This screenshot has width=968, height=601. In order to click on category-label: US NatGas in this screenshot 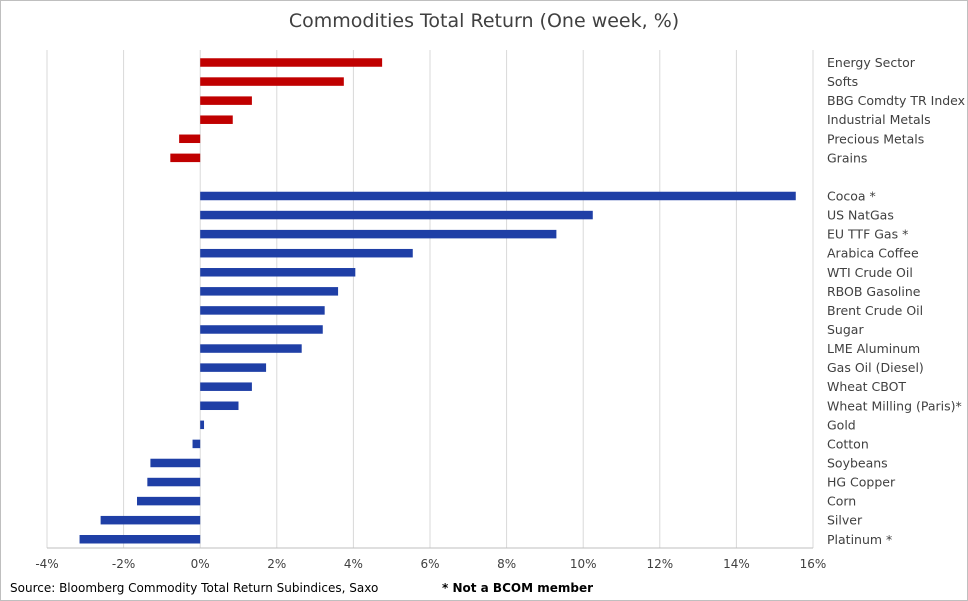, I will do `click(860, 215)`.